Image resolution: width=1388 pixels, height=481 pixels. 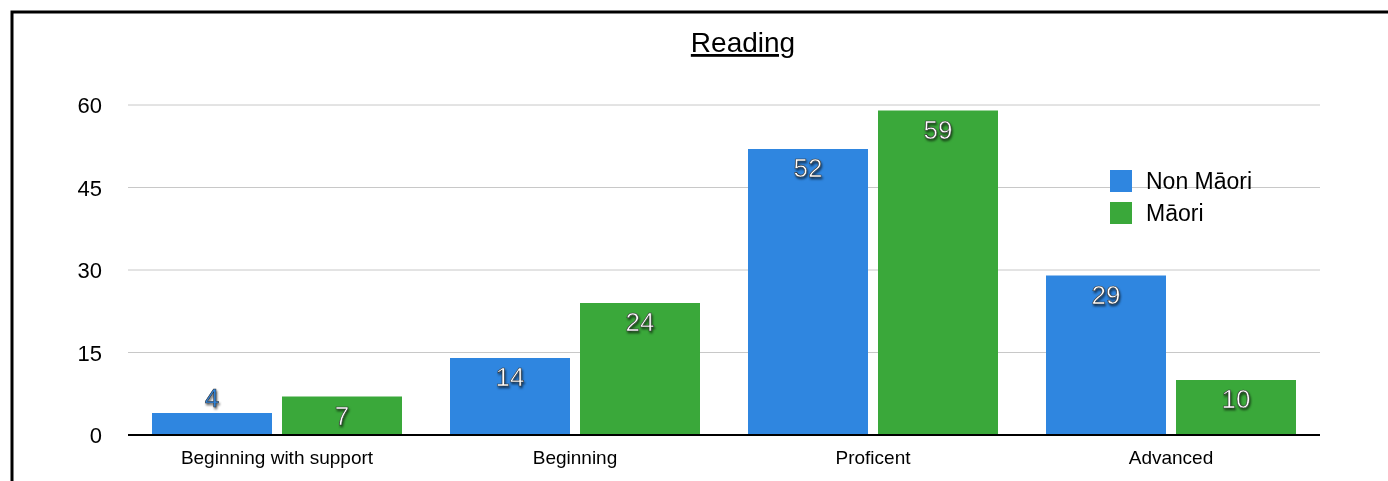 I want to click on data-label: 59, so click(x=938, y=129).